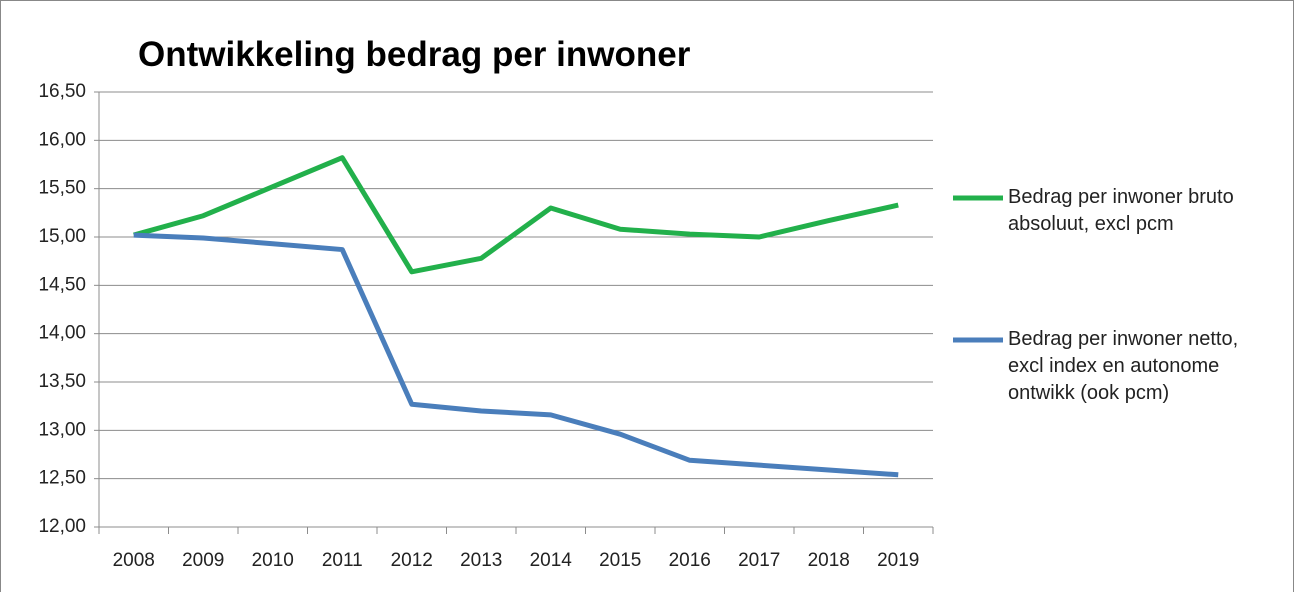 This screenshot has height=592, width=1295. I want to click on y-tick-label: 14,50, so click(62, 284).